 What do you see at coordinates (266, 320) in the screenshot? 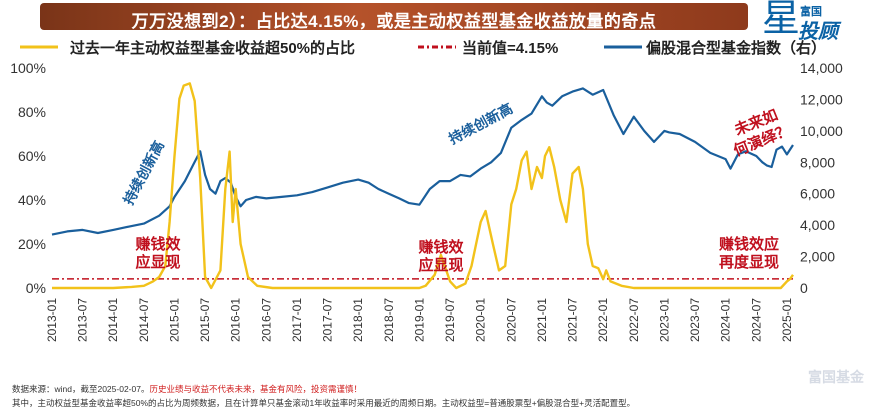
I see `x-tick-label: 2016-07` at bounding box center [266, 320].